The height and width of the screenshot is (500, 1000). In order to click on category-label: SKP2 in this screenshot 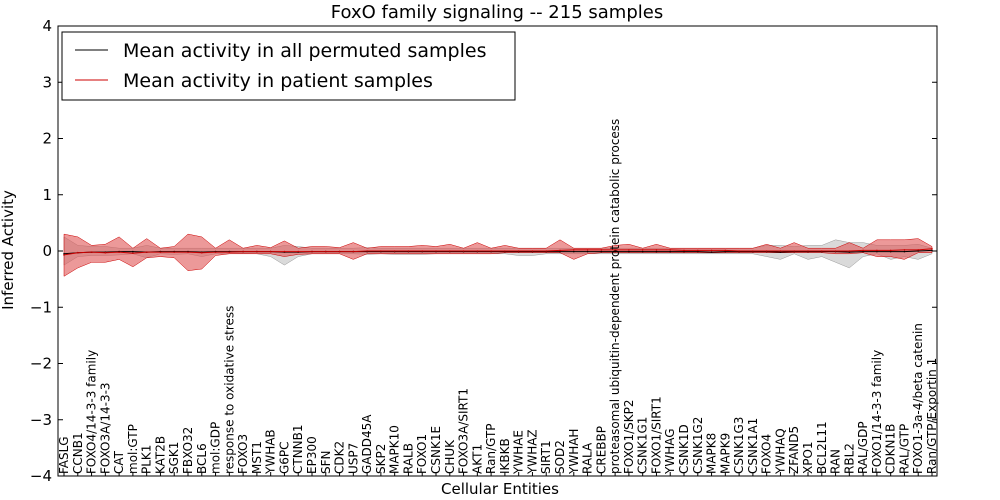, I will do `click(381, 459)`.